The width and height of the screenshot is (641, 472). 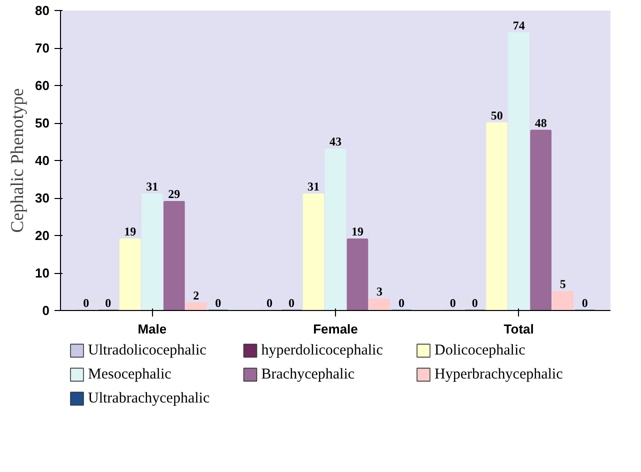 What do you see at coordinates (496, 115) in the screenshot?
I see `data-label: 50` at bounding box center [496, 115].